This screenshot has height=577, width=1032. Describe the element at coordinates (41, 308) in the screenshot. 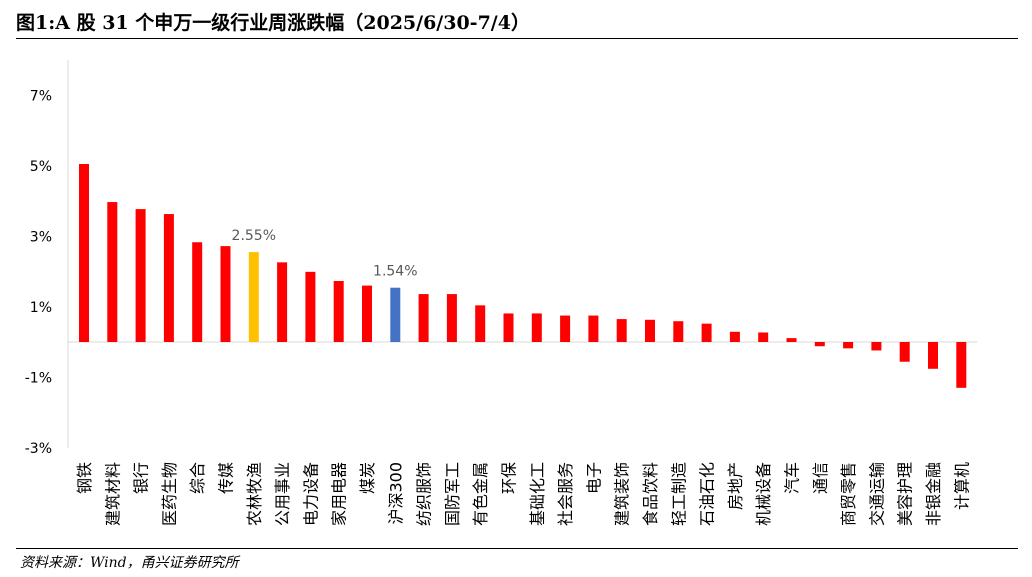

I see `y-tick-label: 1%` at that location.